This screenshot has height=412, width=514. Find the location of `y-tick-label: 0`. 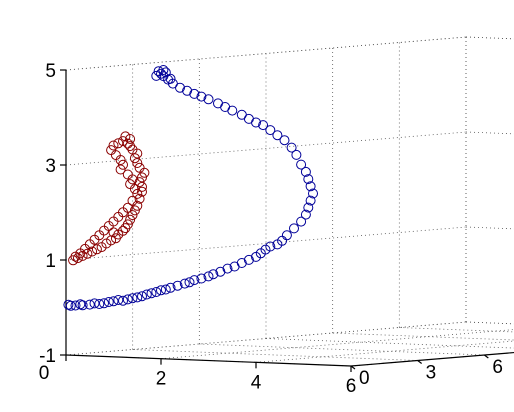

y-tick-label: 0 is located at coordinates (364, 378).